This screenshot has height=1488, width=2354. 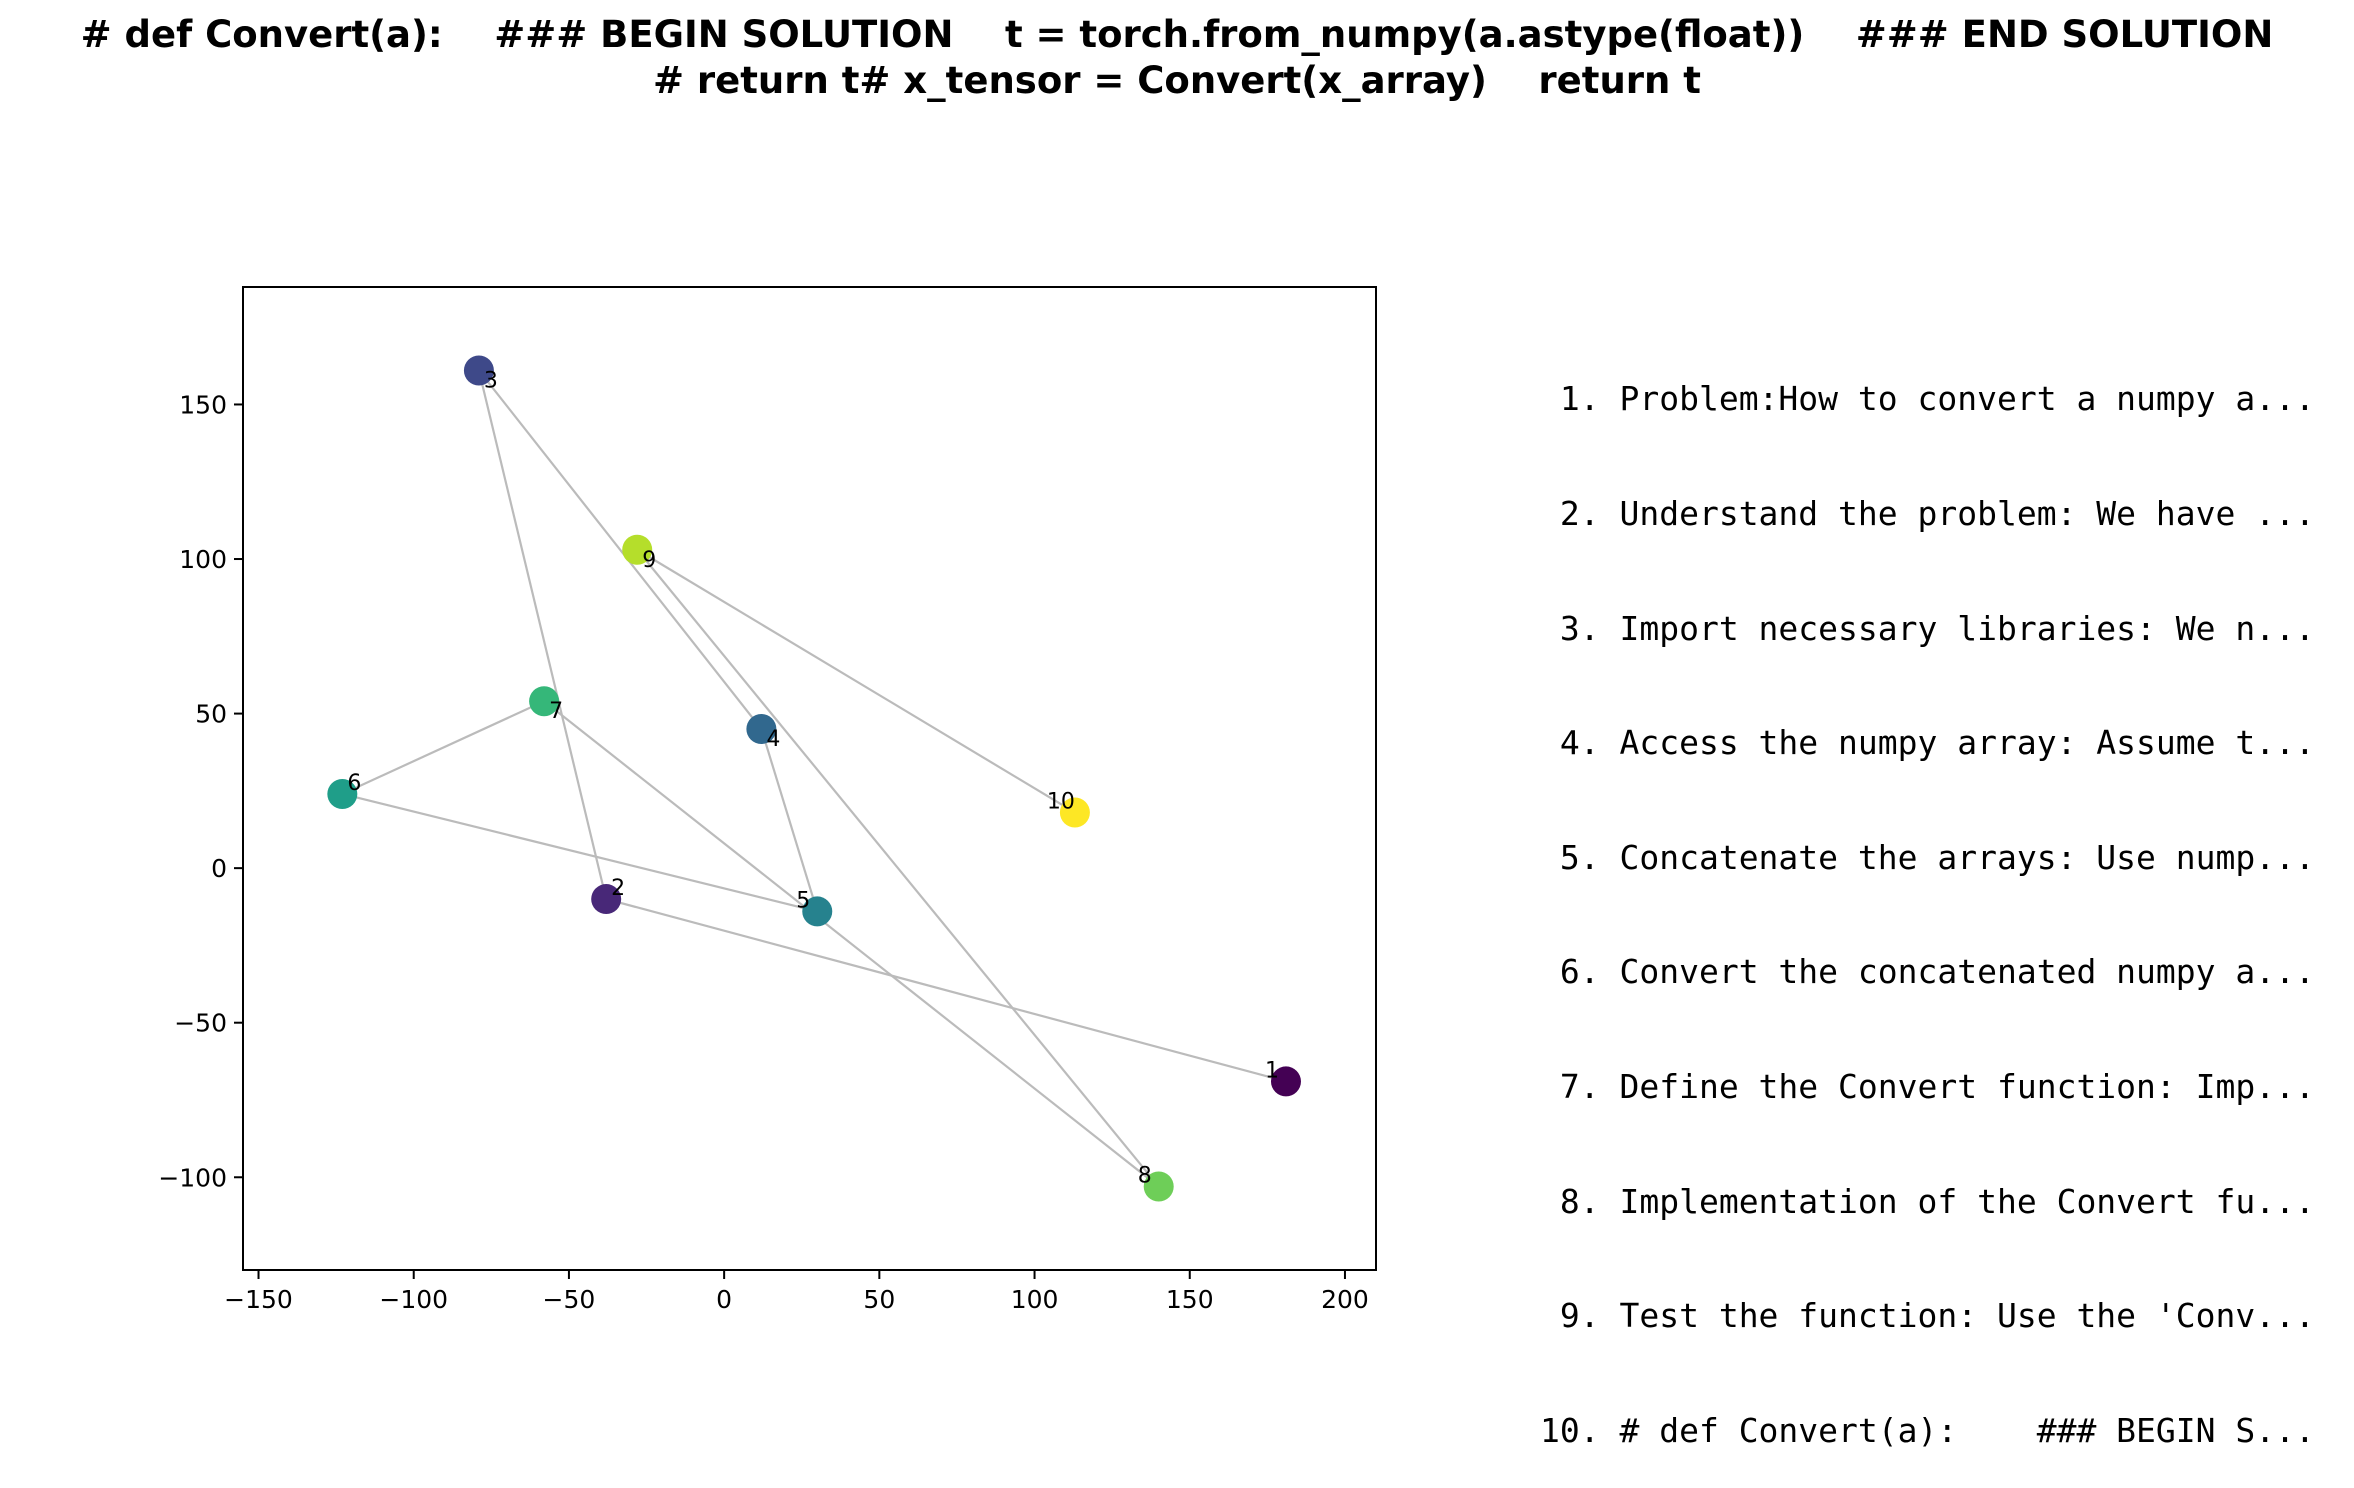 I want to click on point-label: 3, so click(x=491, y=380).